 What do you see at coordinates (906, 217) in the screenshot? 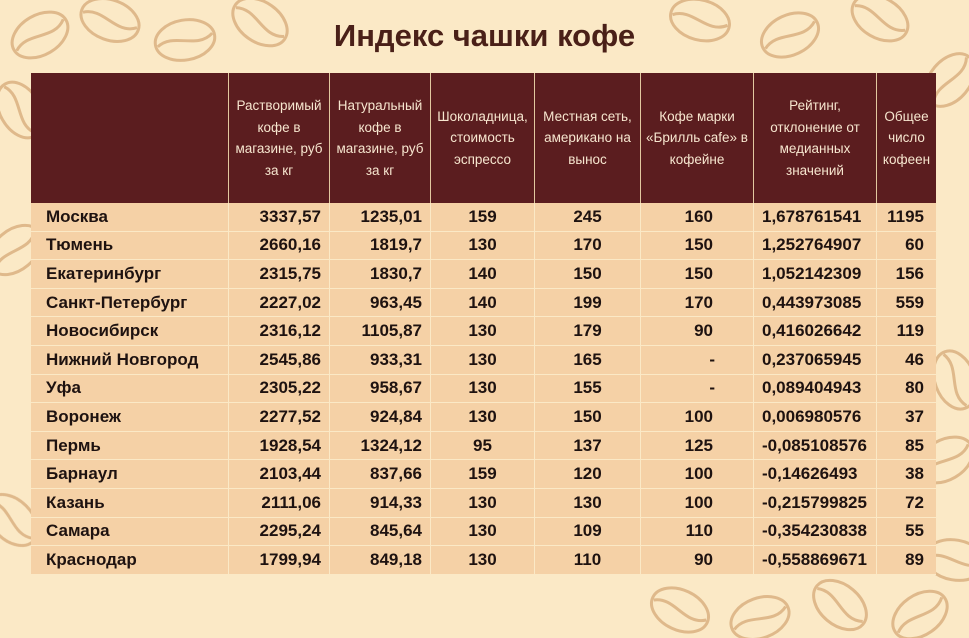
I see `cafe-count-cell: 1195` at bounding box center [906, 217].